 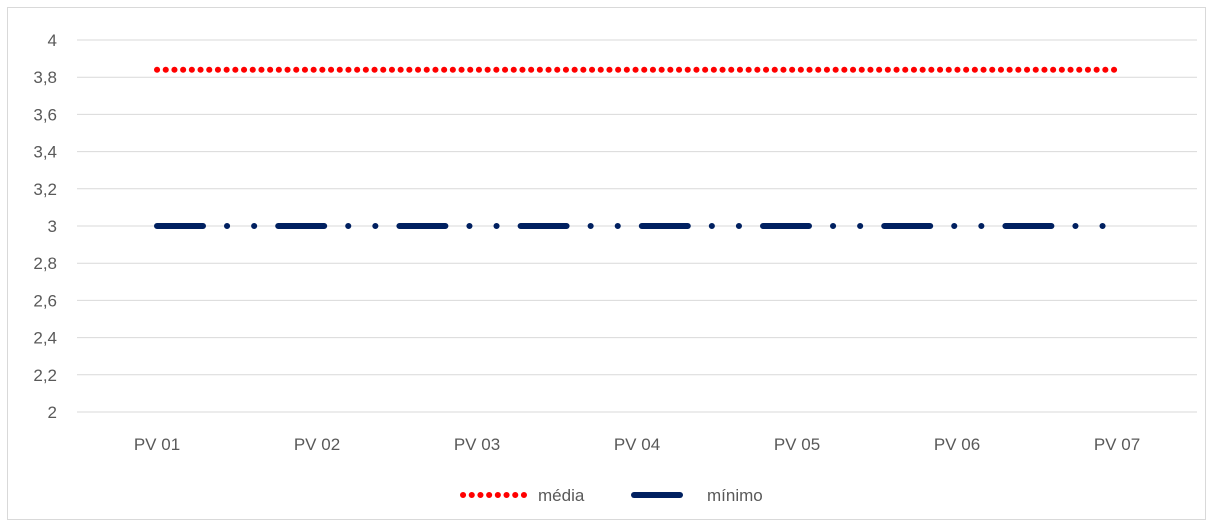 What do you see at coordinates (477, 444) in the screenshot?
I see `x-tick-label: PV 03` at bounding box center [477, 444].